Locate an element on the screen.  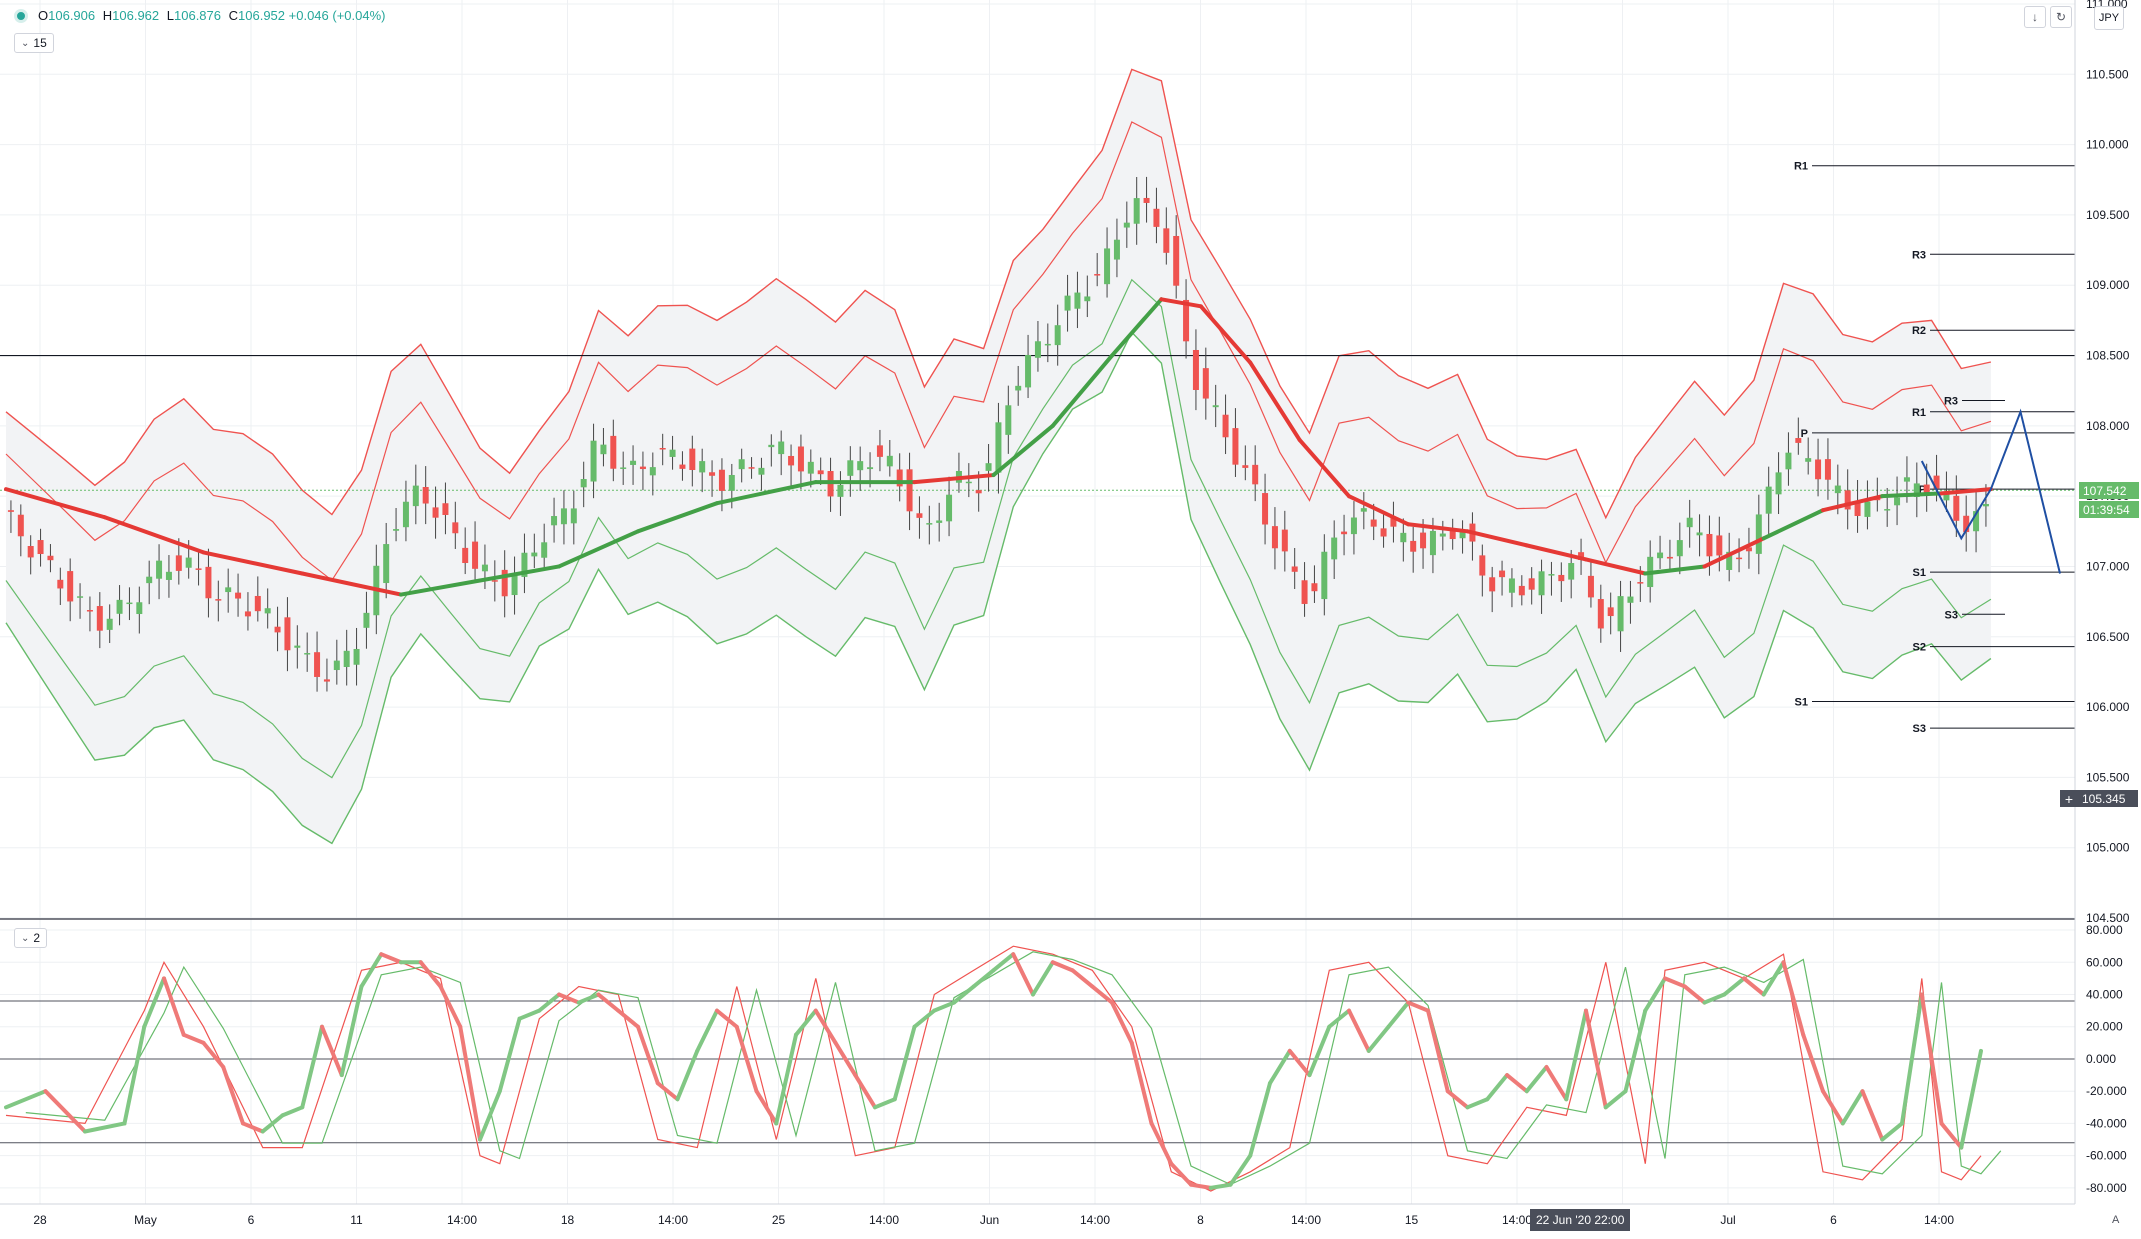
osc-tick-label: -80.000 is located at coordinates (2106, 1188).